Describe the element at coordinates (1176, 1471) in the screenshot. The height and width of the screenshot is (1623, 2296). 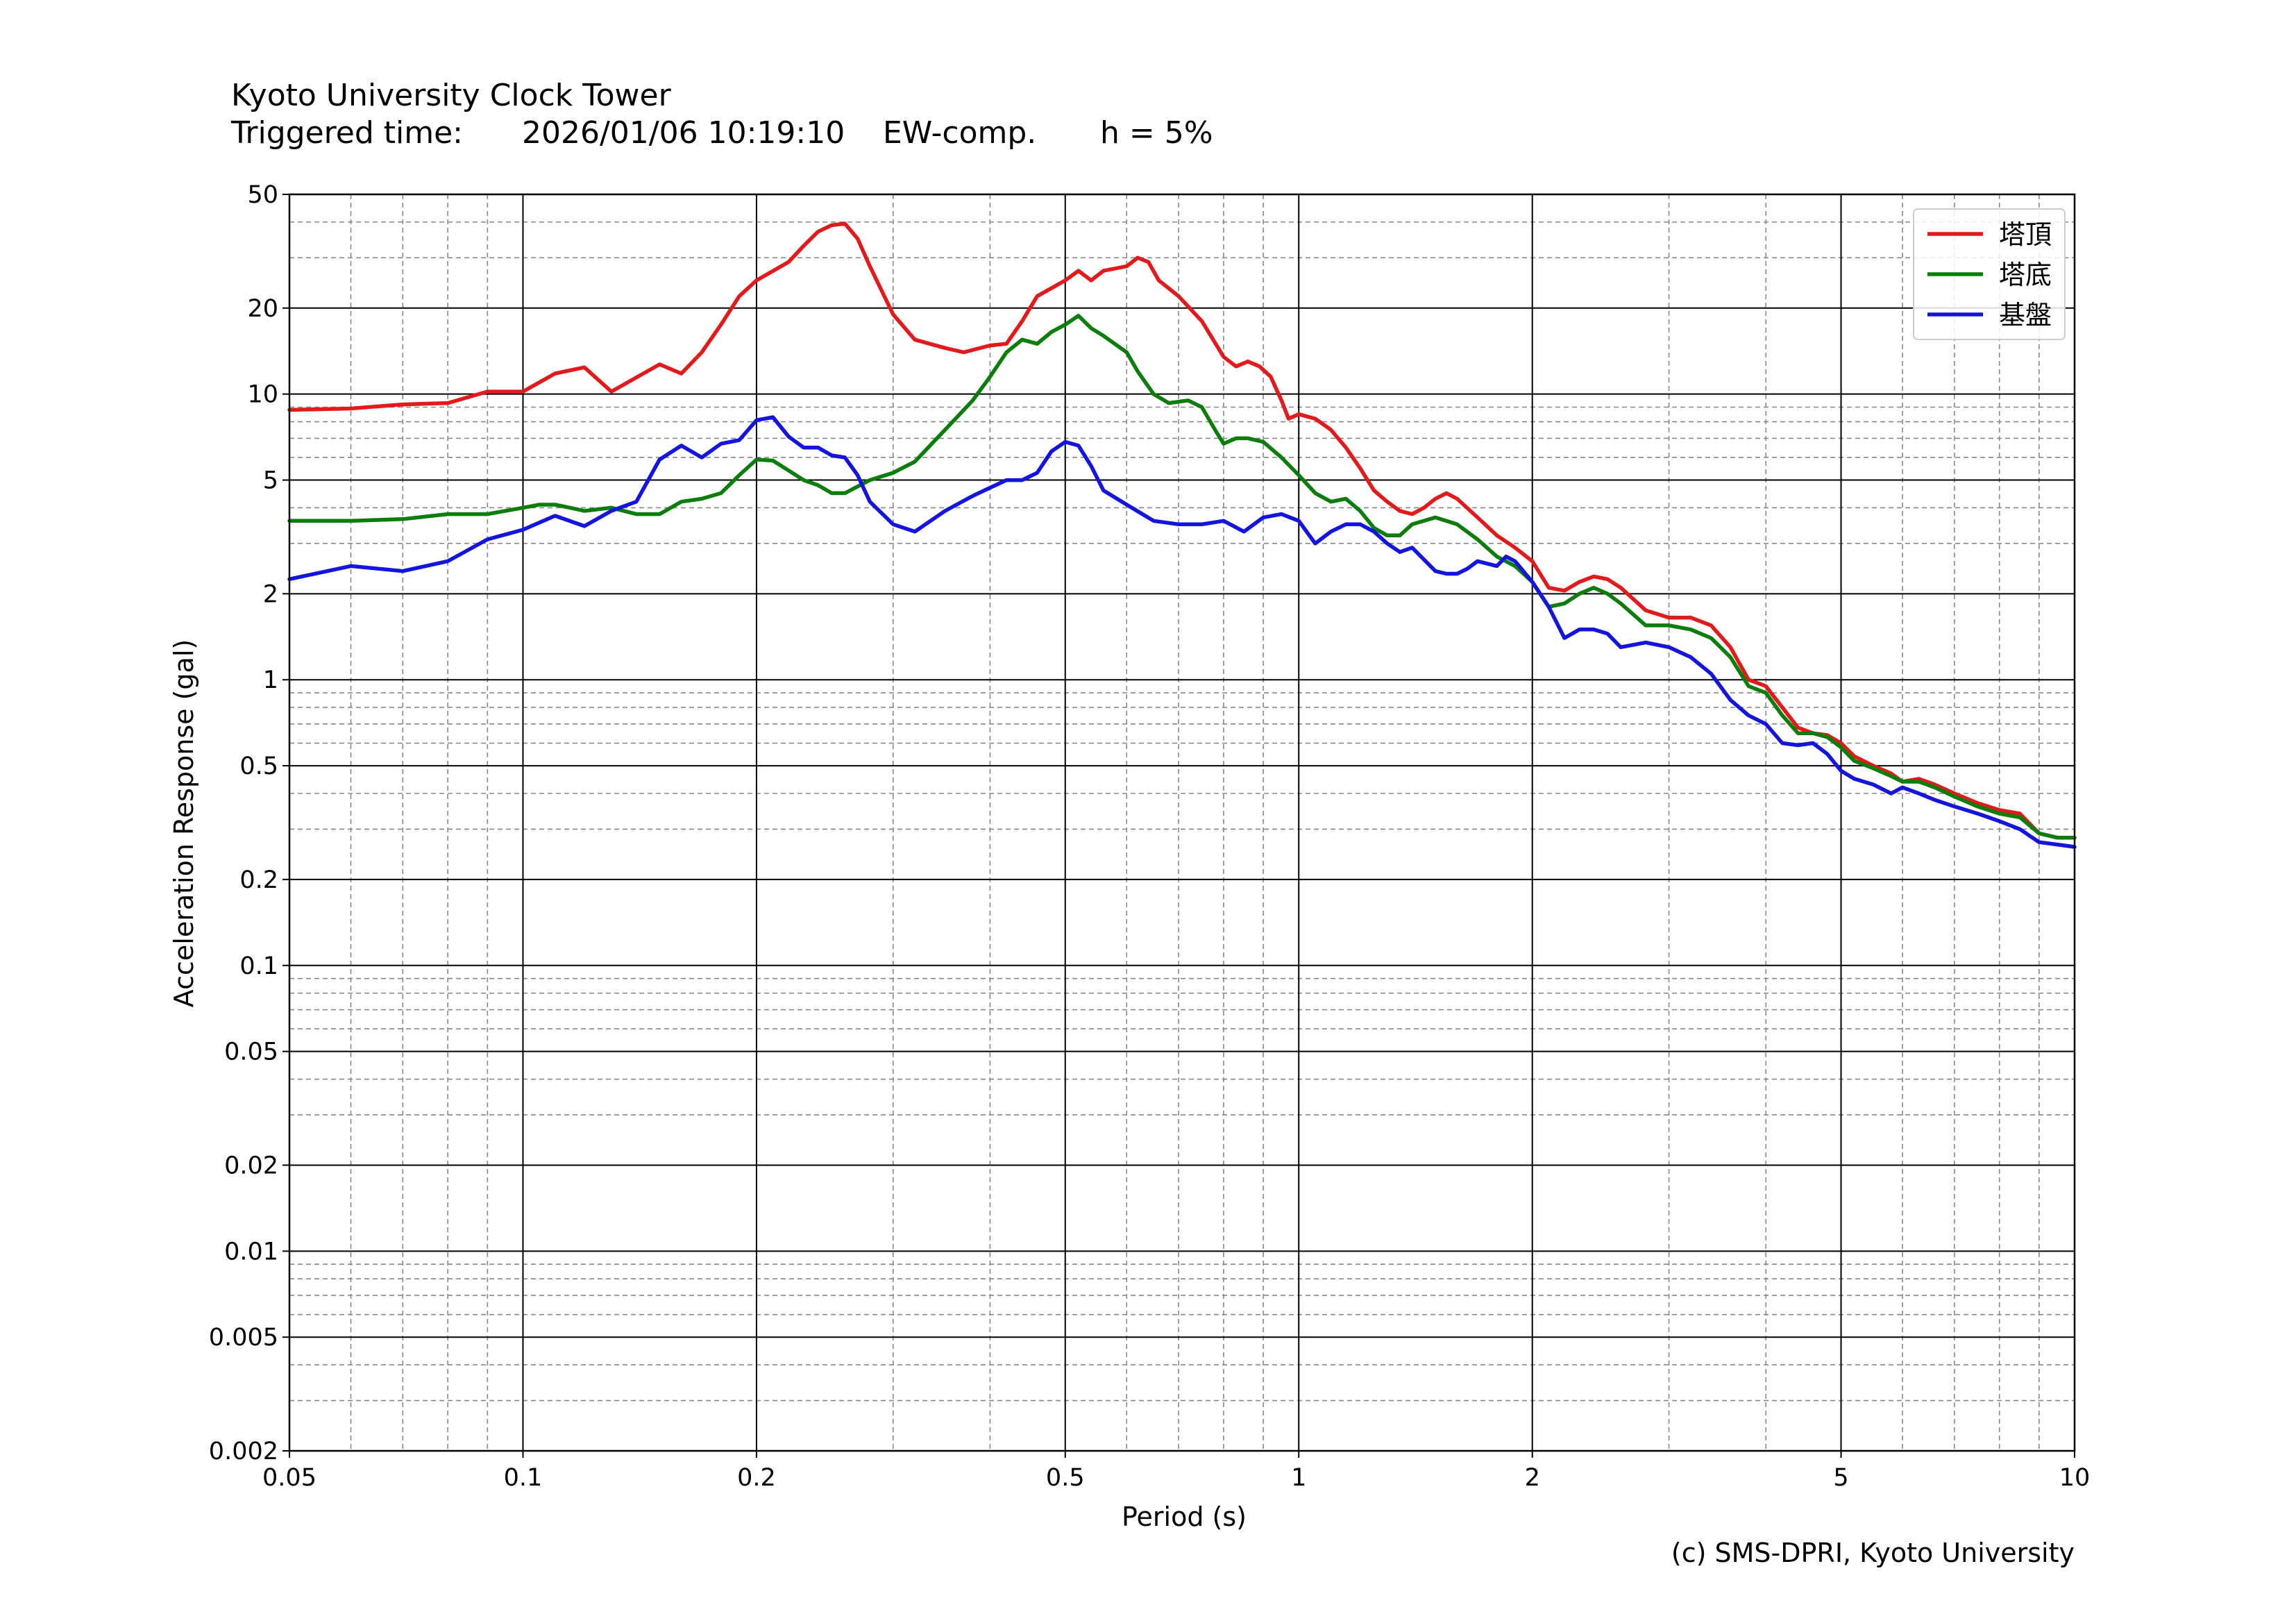
I see `x-axis-ticks: 0.05 0.1 0.2 0.5 1 2 5 10` at that location.